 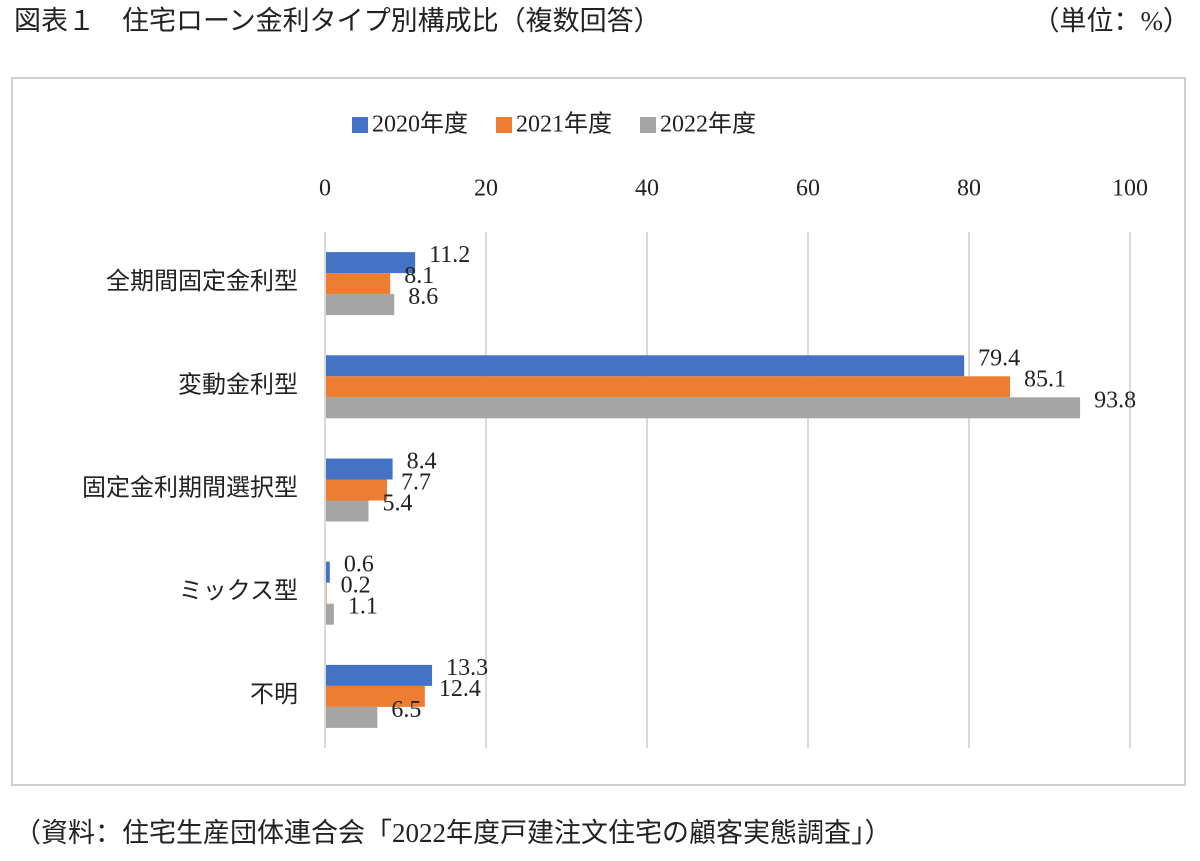 What do you see at coordinates (202, 281) in the screenshot?
I see `y-tick-label: 全期間固定金利型` at bounding box center [202, 281].